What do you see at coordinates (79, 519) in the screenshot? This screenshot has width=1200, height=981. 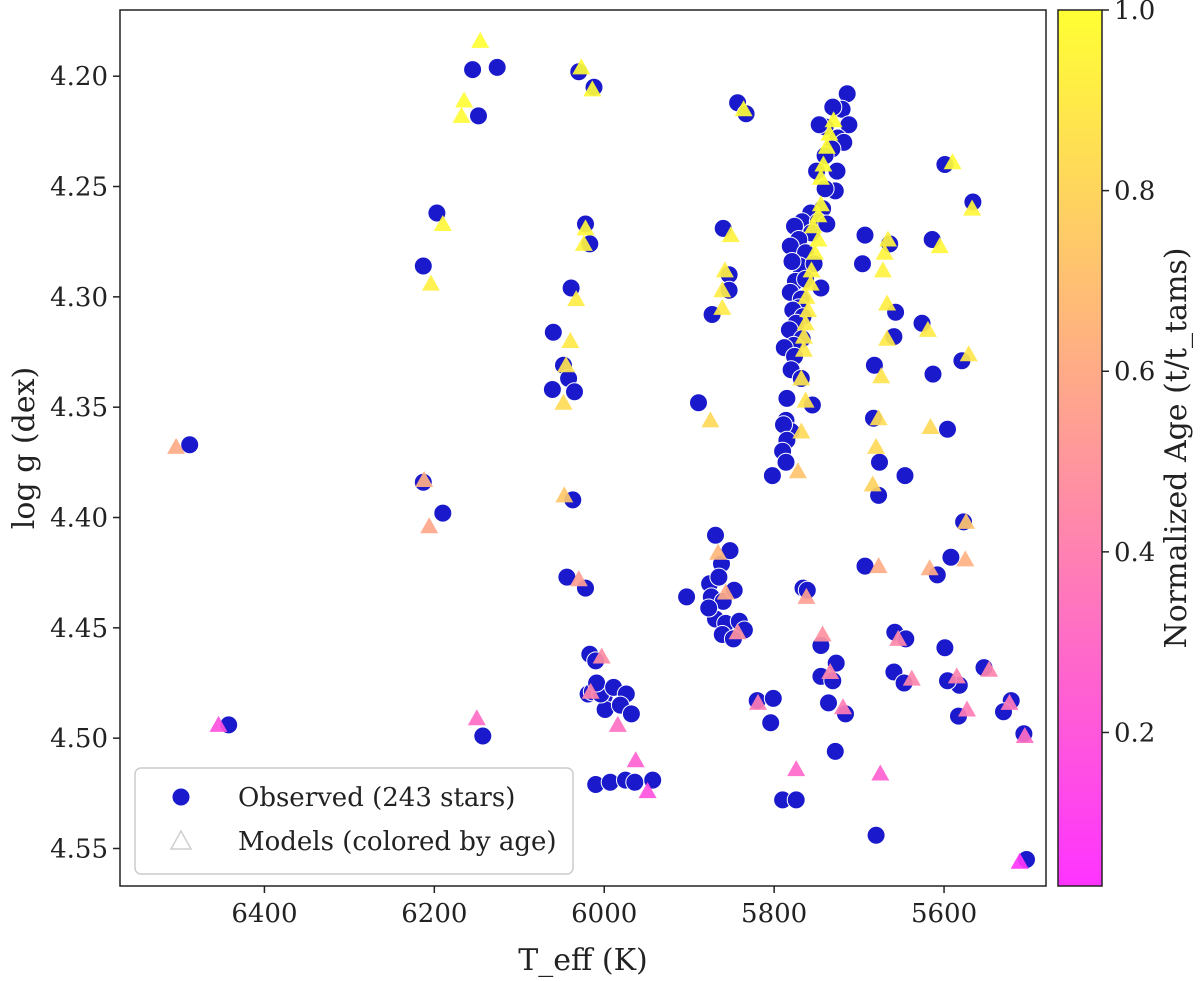 I see `y-tick-label: 4.40` at bounding box center [79, 519].